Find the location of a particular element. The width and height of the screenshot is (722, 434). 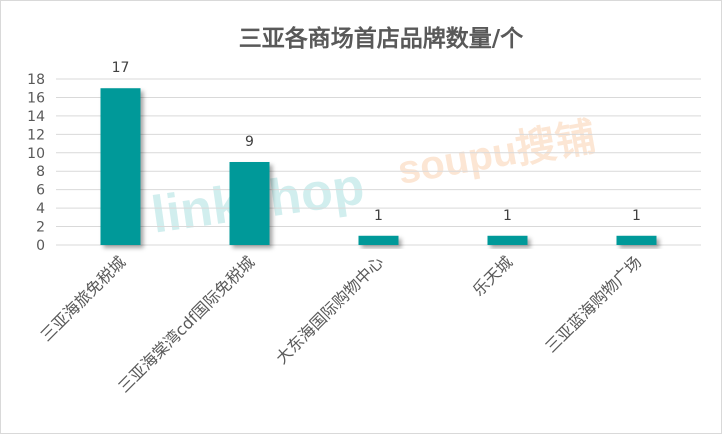

y-tick-label: 12 is located at coordinates (36, 135).